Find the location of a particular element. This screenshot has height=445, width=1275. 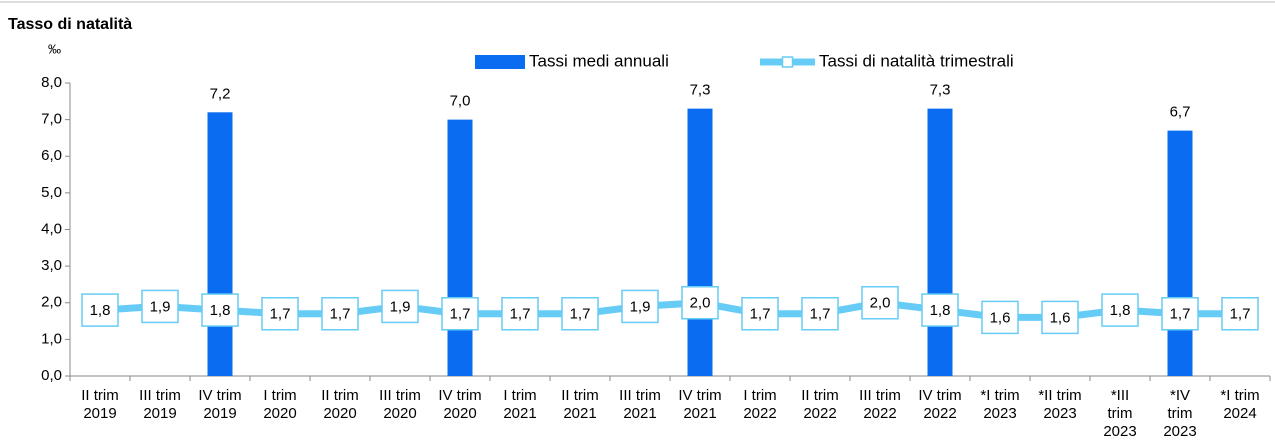

chart-title: Tasso di natalità is located at coordinates (70, 24).